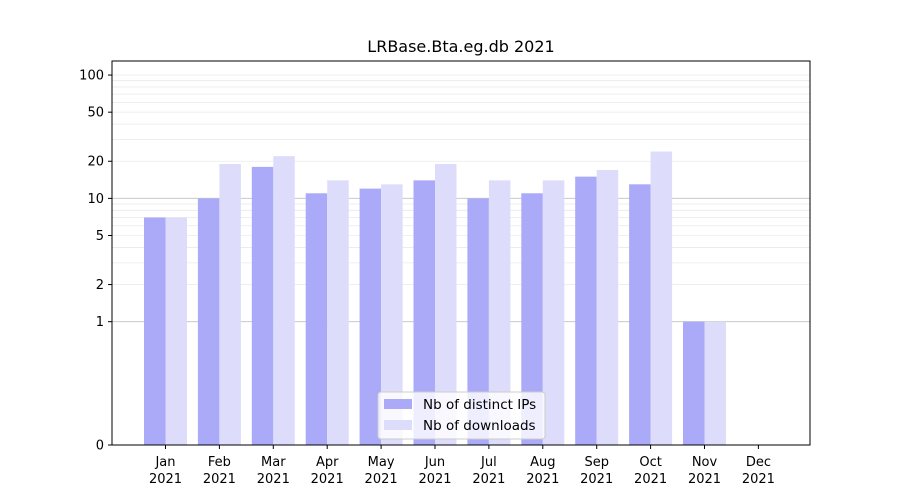 This screenshot has height=500, width=900. I want to click on x-tick-label-month: Sep, so click(596, 462).